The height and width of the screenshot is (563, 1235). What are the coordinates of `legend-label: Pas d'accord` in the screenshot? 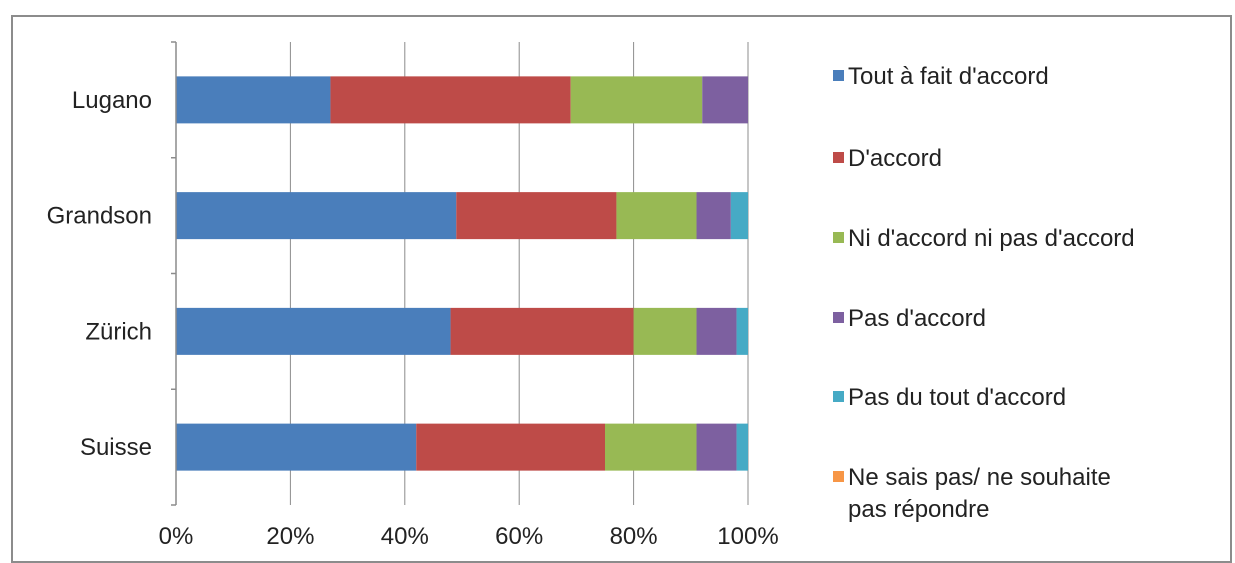 It's located at (917, 318).